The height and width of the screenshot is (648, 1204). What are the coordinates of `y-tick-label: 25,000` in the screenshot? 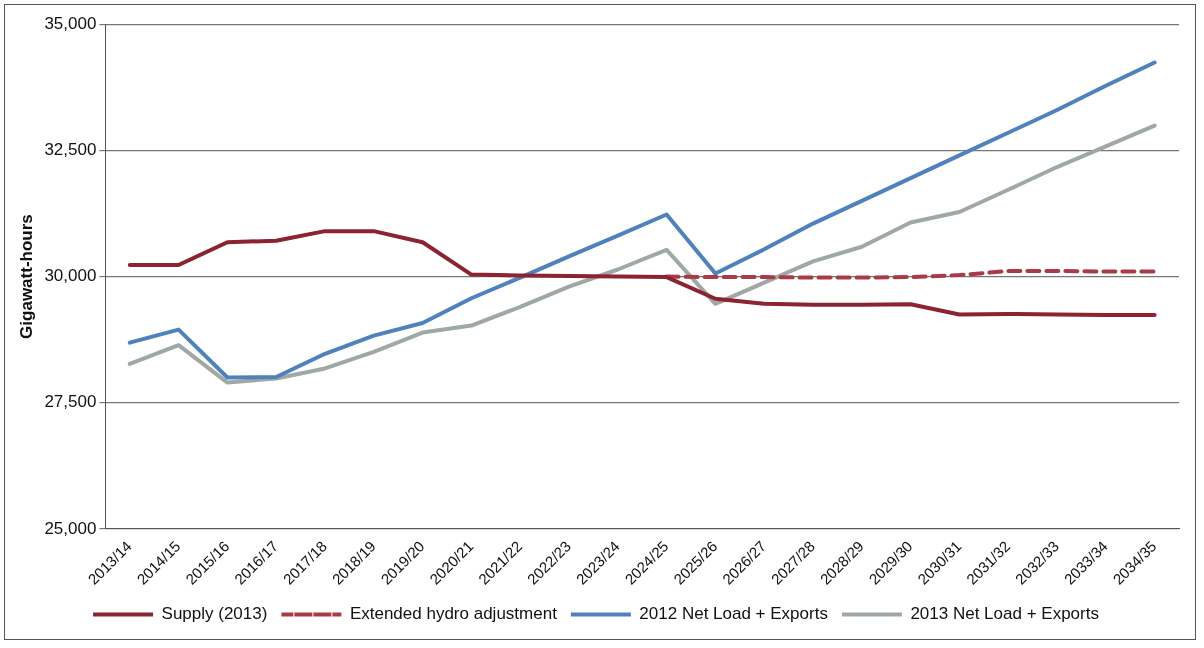 It's located at (70, 528).